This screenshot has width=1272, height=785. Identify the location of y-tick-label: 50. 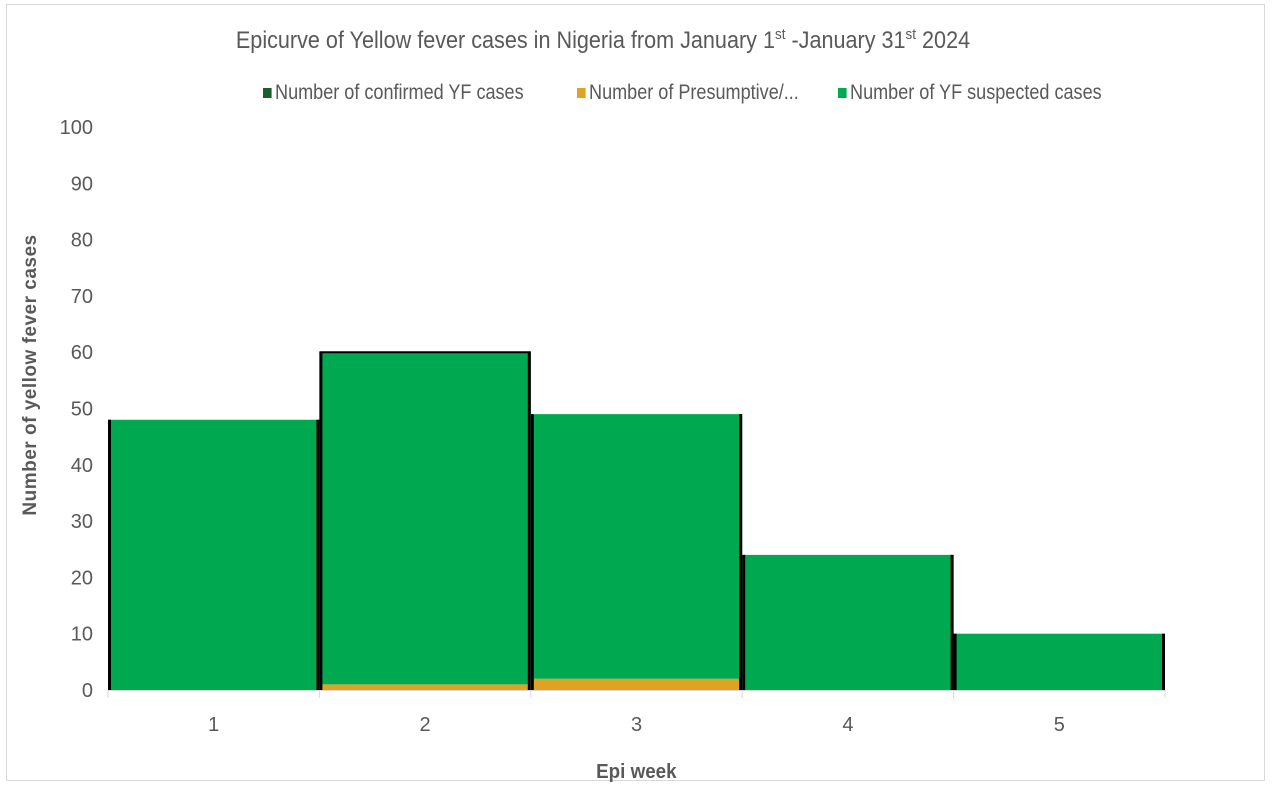
(82, 410).